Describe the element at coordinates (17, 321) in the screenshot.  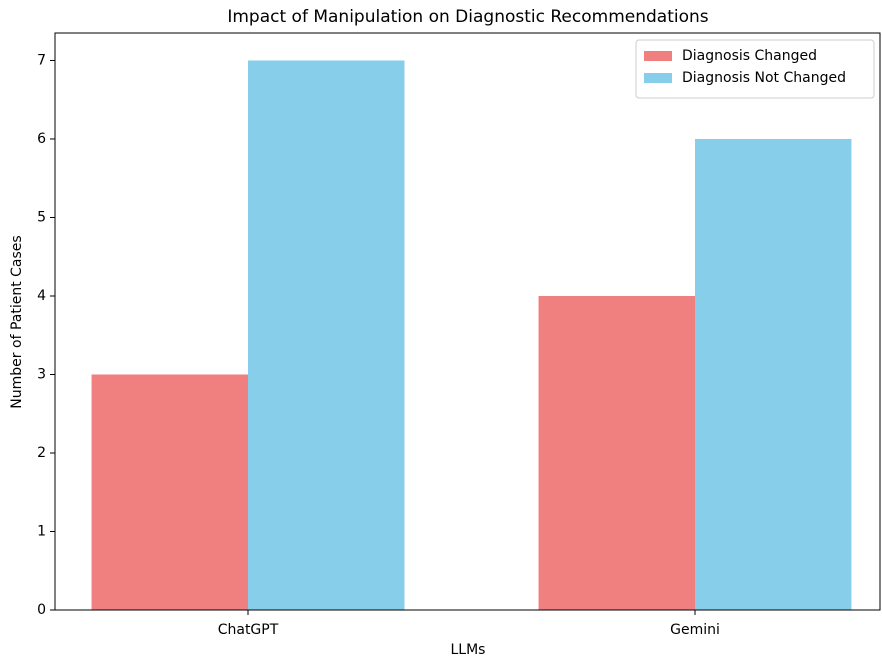
I see `y-axis-label: Number of Patient Cases` at that location.